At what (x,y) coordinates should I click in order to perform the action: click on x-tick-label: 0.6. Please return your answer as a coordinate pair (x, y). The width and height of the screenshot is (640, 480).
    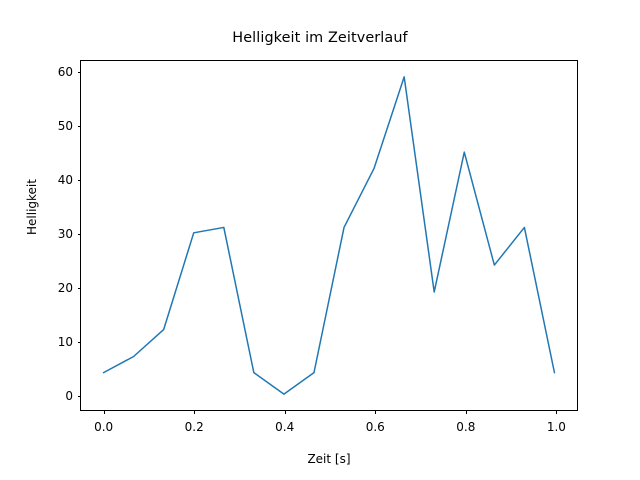
    Looking at the image, I should click on (375, 427).